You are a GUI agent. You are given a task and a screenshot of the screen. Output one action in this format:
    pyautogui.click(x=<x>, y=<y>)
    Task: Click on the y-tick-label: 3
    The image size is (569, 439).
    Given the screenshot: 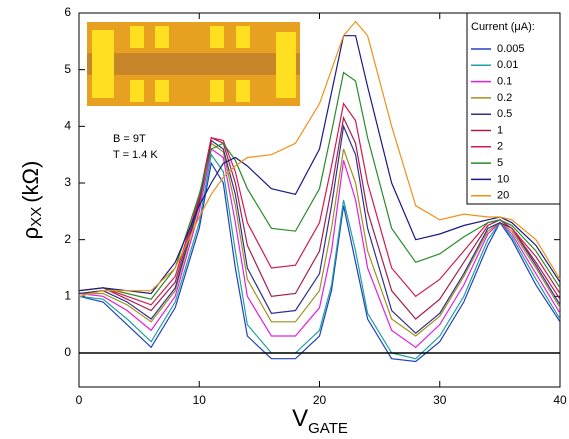 What is the action you would take?
    pyautogui.click(x=67, y=182)
    